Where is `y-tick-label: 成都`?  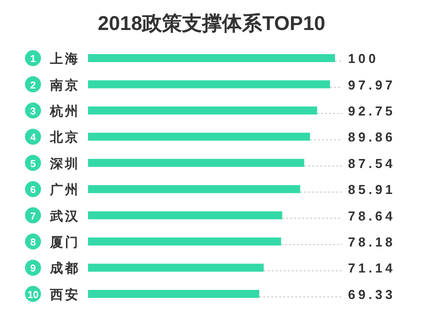
y-tick-label: 成都 is located at coordinates (64, 268).